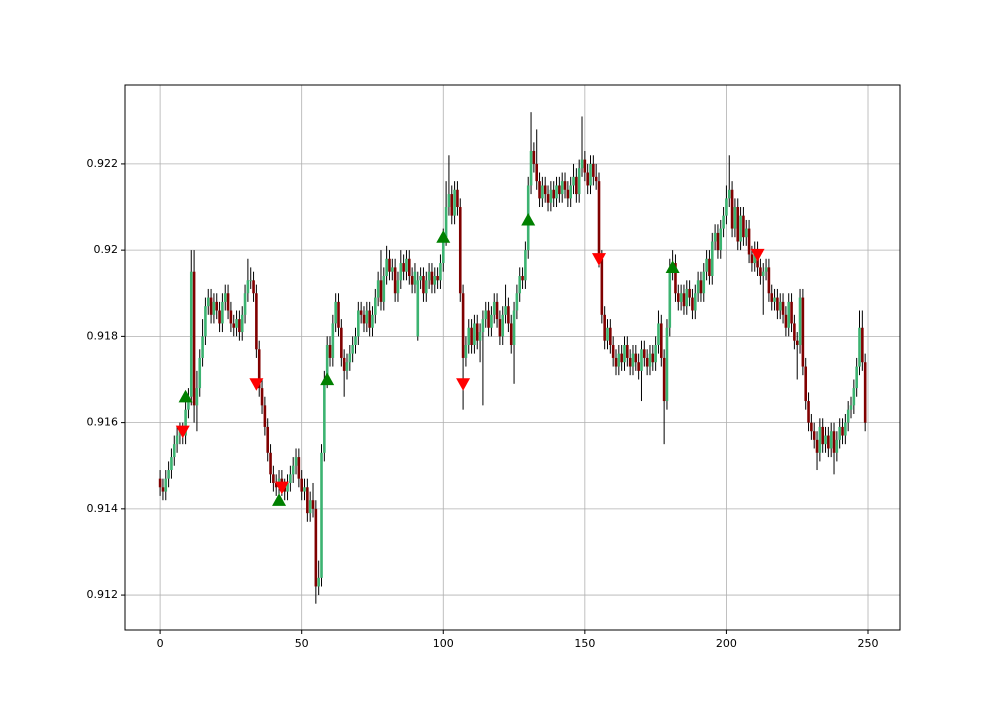 The image size is (1000, 708). What do you see at coordinates (302, 643) in the screenshot?
I see `x-tick-label: 50` at bounding box center [302, 643].